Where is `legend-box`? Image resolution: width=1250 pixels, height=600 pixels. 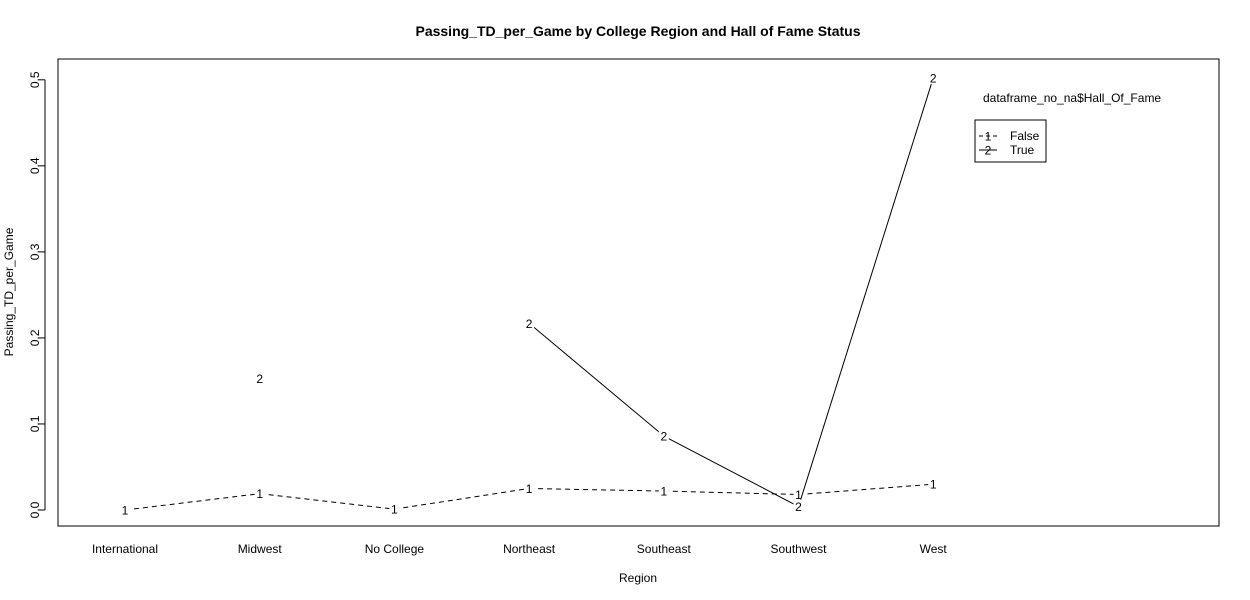 legend-box is located at coordinates (1010, 141).